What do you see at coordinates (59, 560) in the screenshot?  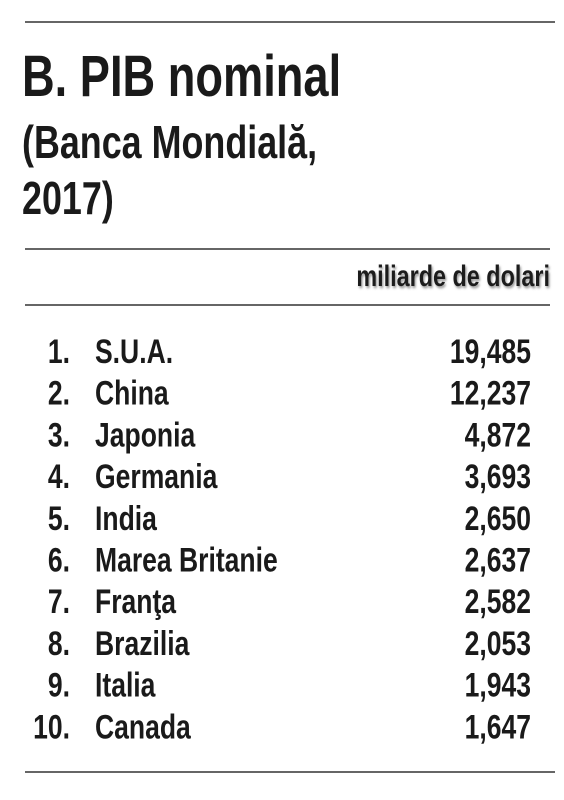 I see `rank: 6.` at bounding box center [59, 560].